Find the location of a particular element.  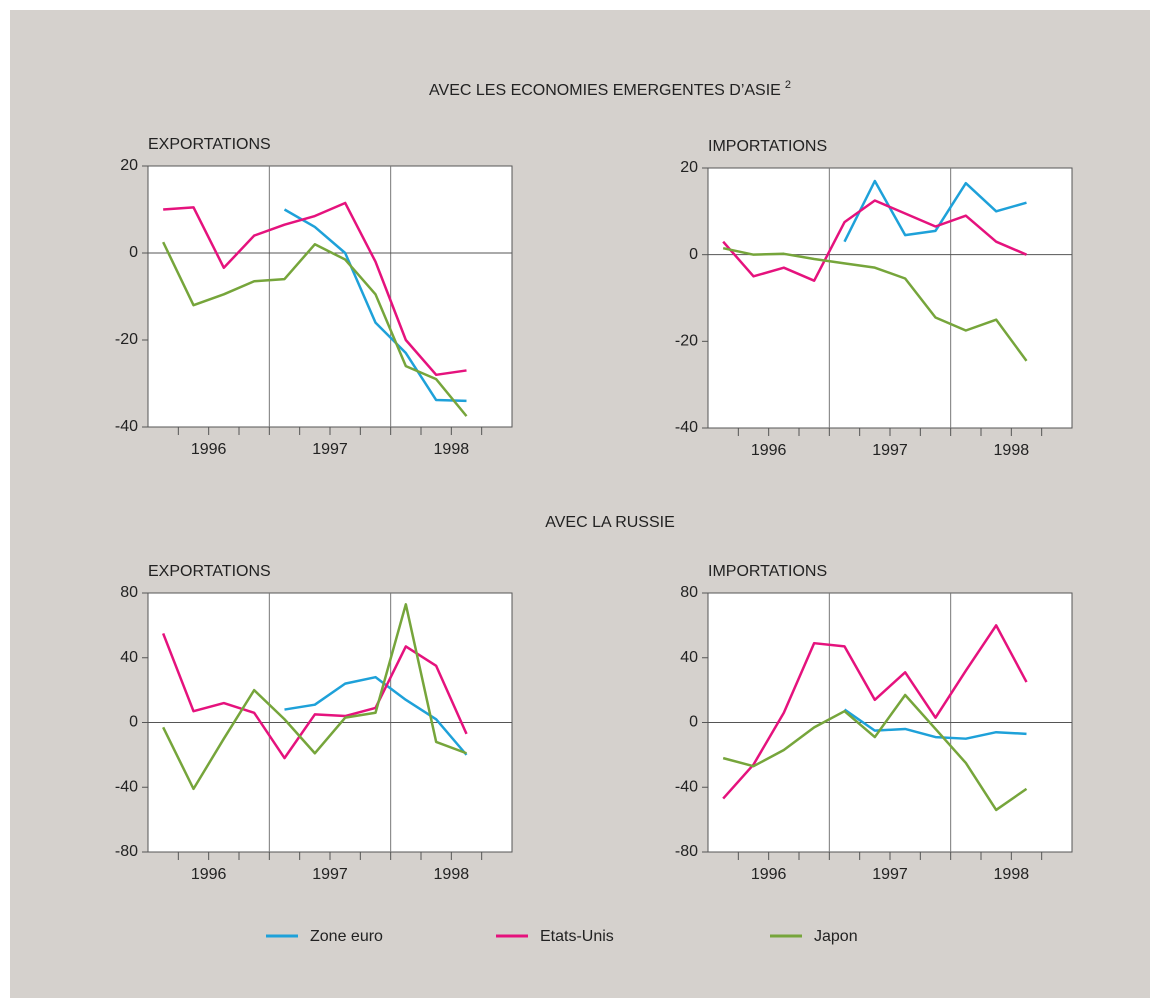

section-title: AVEC LES ECONOMIES EMERGENTES D’ASIE 2 is located at coordinates (610, 89).